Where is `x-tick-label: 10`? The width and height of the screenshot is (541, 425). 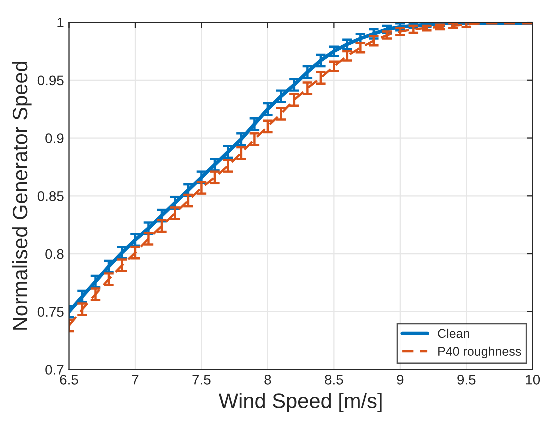
x-tick-label: 10 is located at coordinates (533, 379).